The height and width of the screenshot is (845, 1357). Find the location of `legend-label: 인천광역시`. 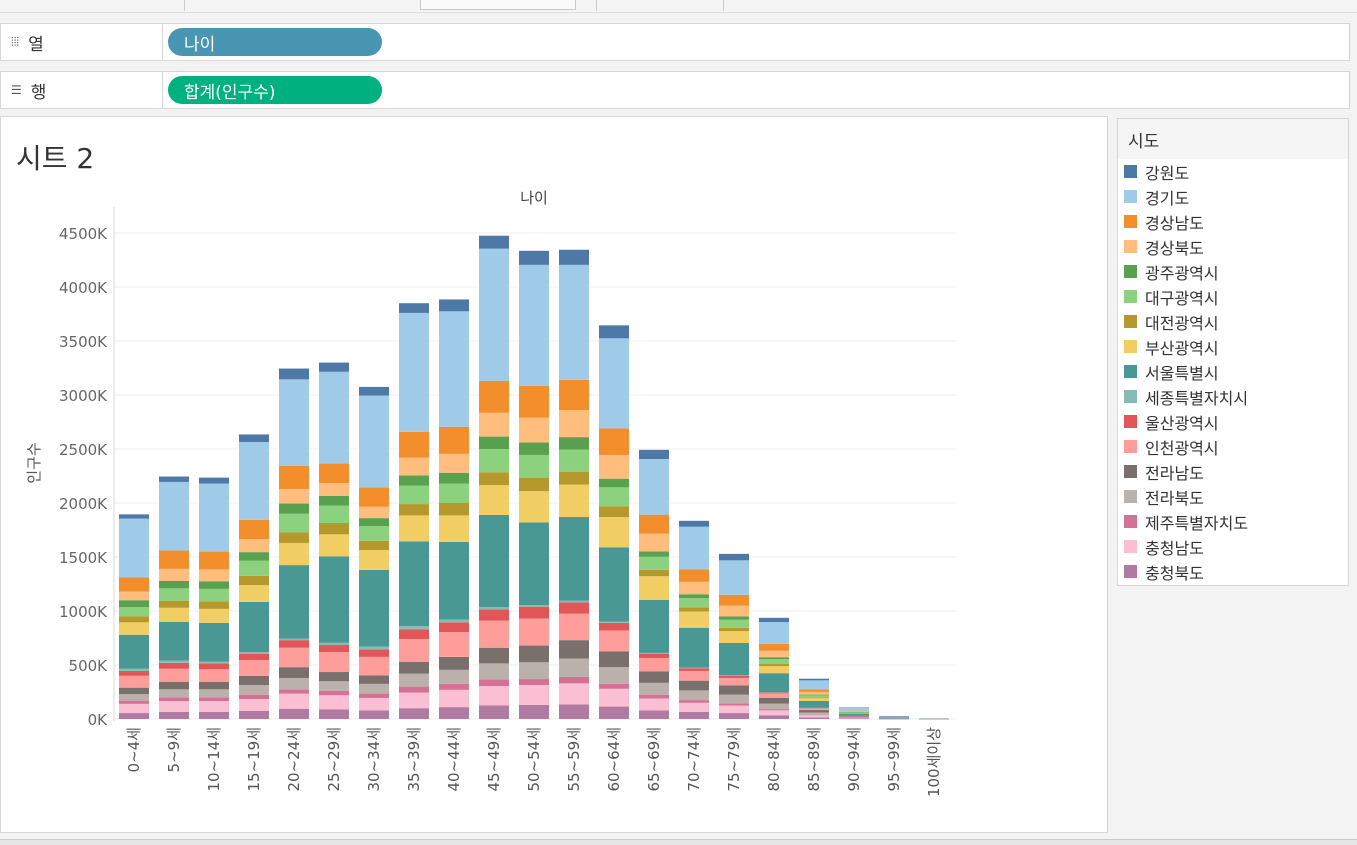

legend-label: 인천광역시 is located at coordinates (1182, 448).